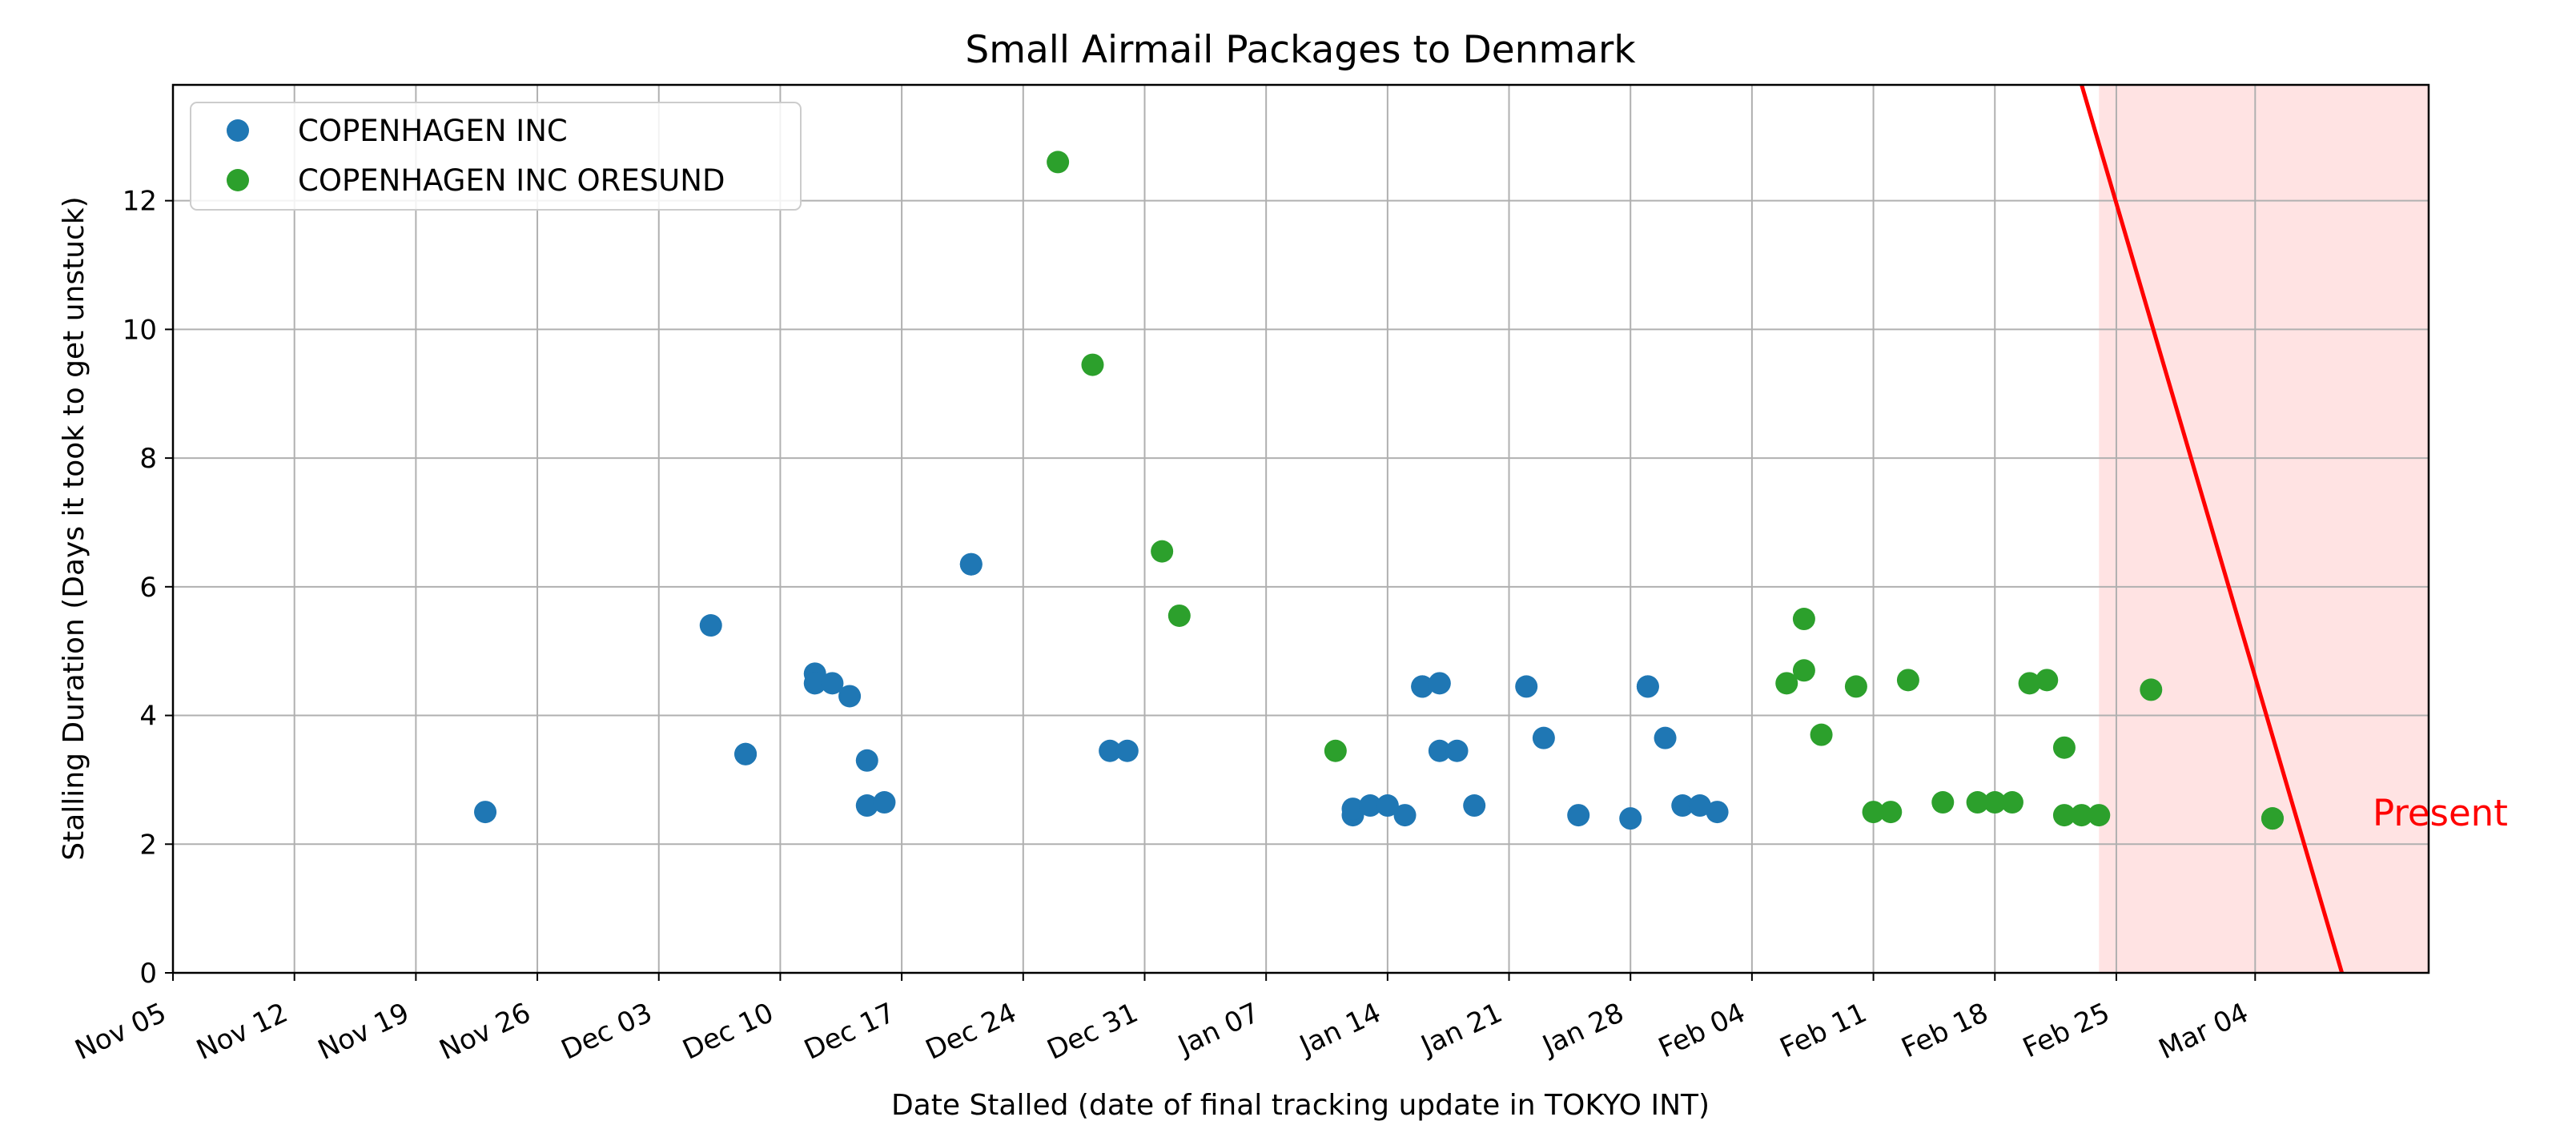 Image resolution: width=2576 pixels, height=1145 pixels. What do you see at coordinates (140, 330) in the screenshot?
I see `y-tick-label: 10` at bounding box center [140, 330].